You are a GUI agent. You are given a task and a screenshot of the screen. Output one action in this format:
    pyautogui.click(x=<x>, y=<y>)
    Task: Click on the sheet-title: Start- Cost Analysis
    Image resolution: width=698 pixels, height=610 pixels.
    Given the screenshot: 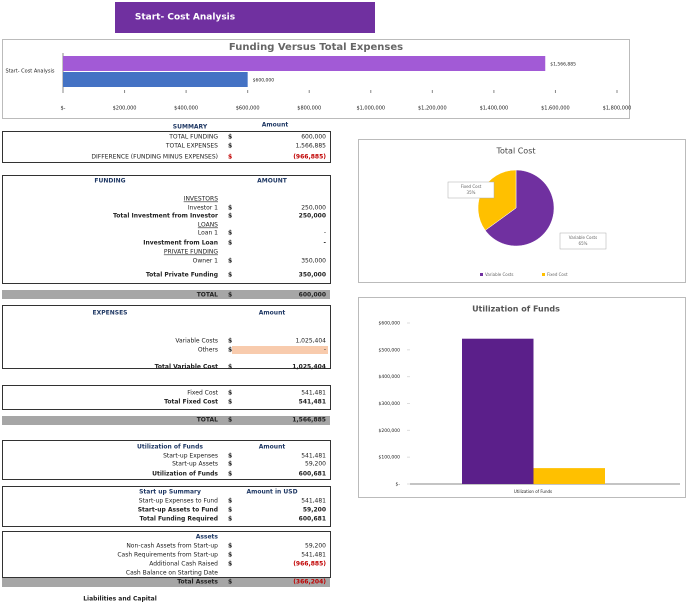 What is the action you would take?
    pyautogui.click(x=185, y=18)
    